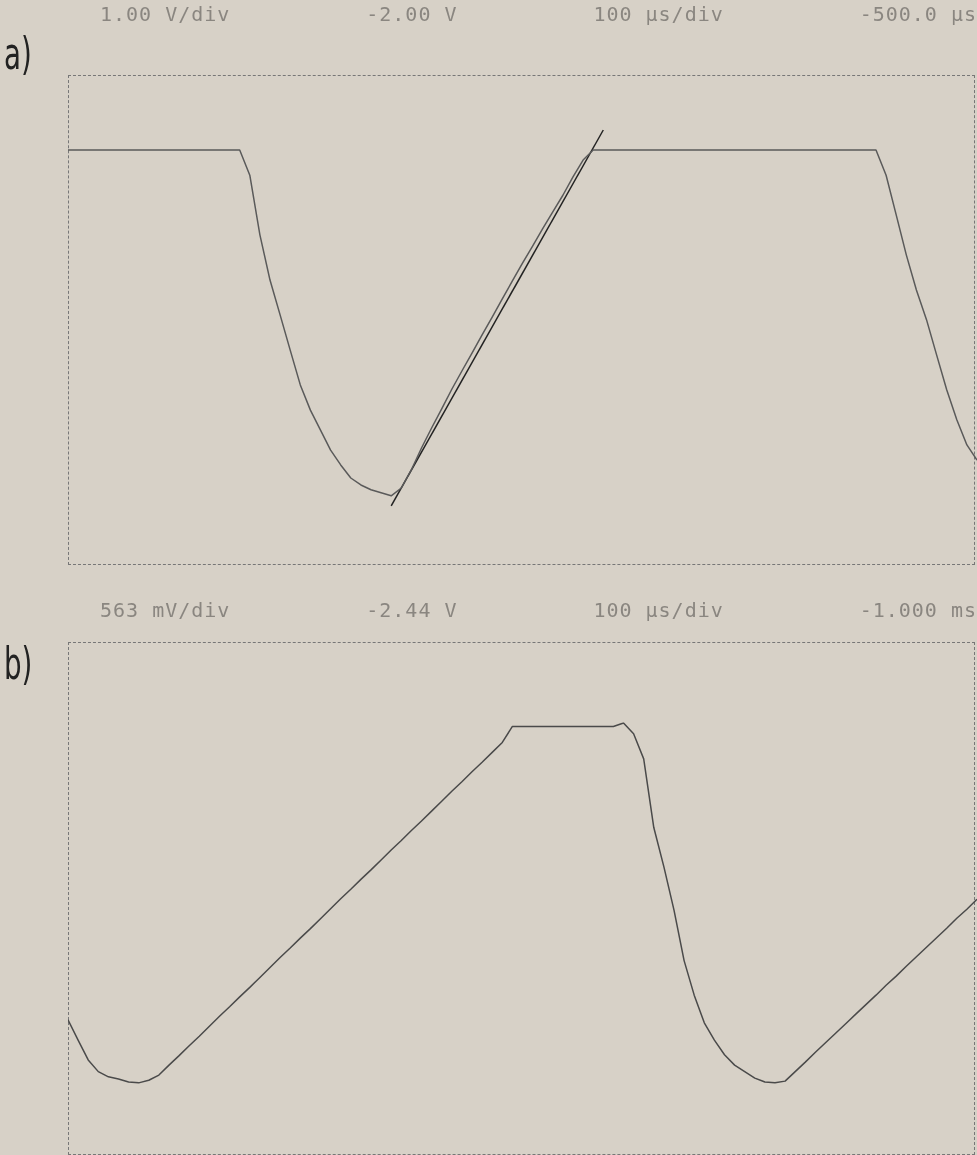 The height and width of the screenshot is (1155, 977). What do you see at coordinates (165, 610) in the screenshot?
I see `text: 563 mV/div` at bounding box center [165, 610].